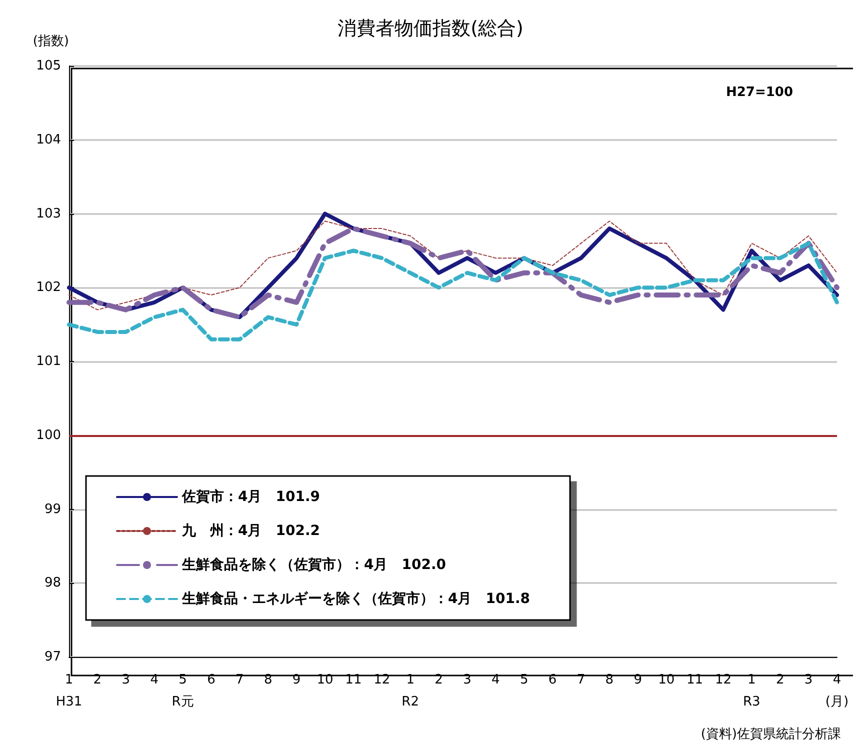 The image size is (861, 753). I want to click on y-tick-label: 100, so click(48, 435).